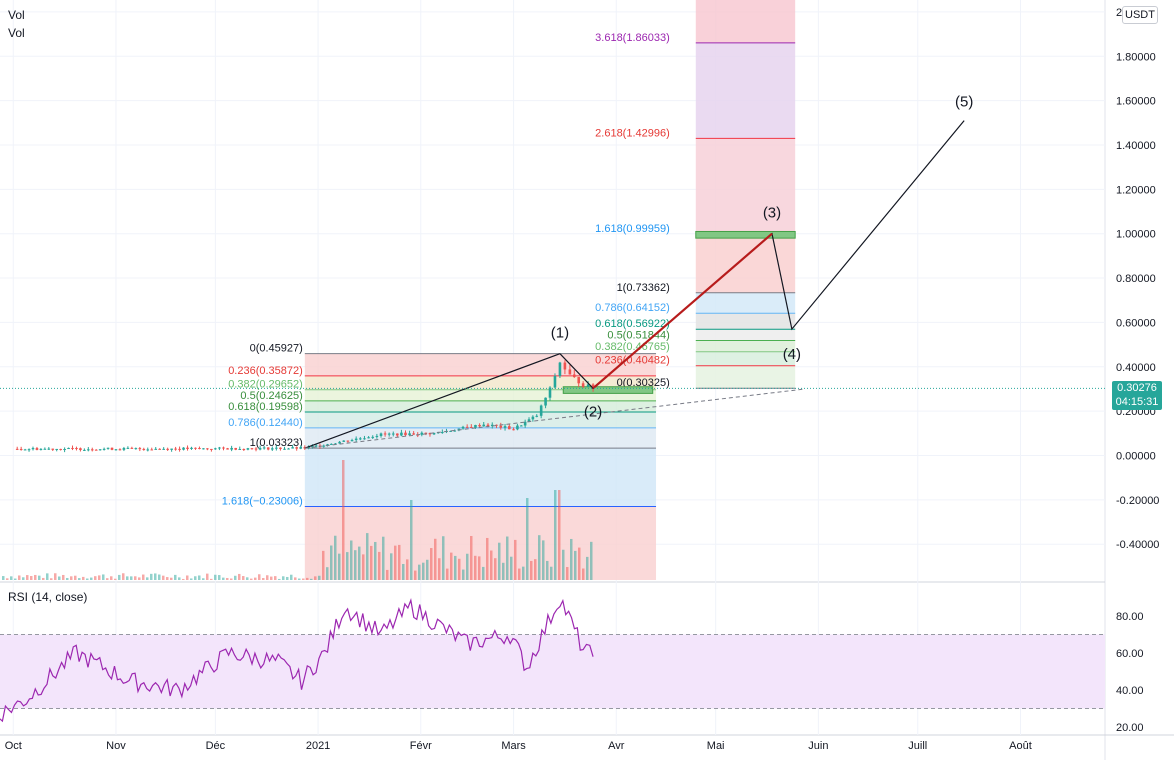 Image resolution: width=1174 pixels, height=765 pixels. Describe the element at coordinates (480, 406) in the screenshot. I see `fib1-zone` at that location.